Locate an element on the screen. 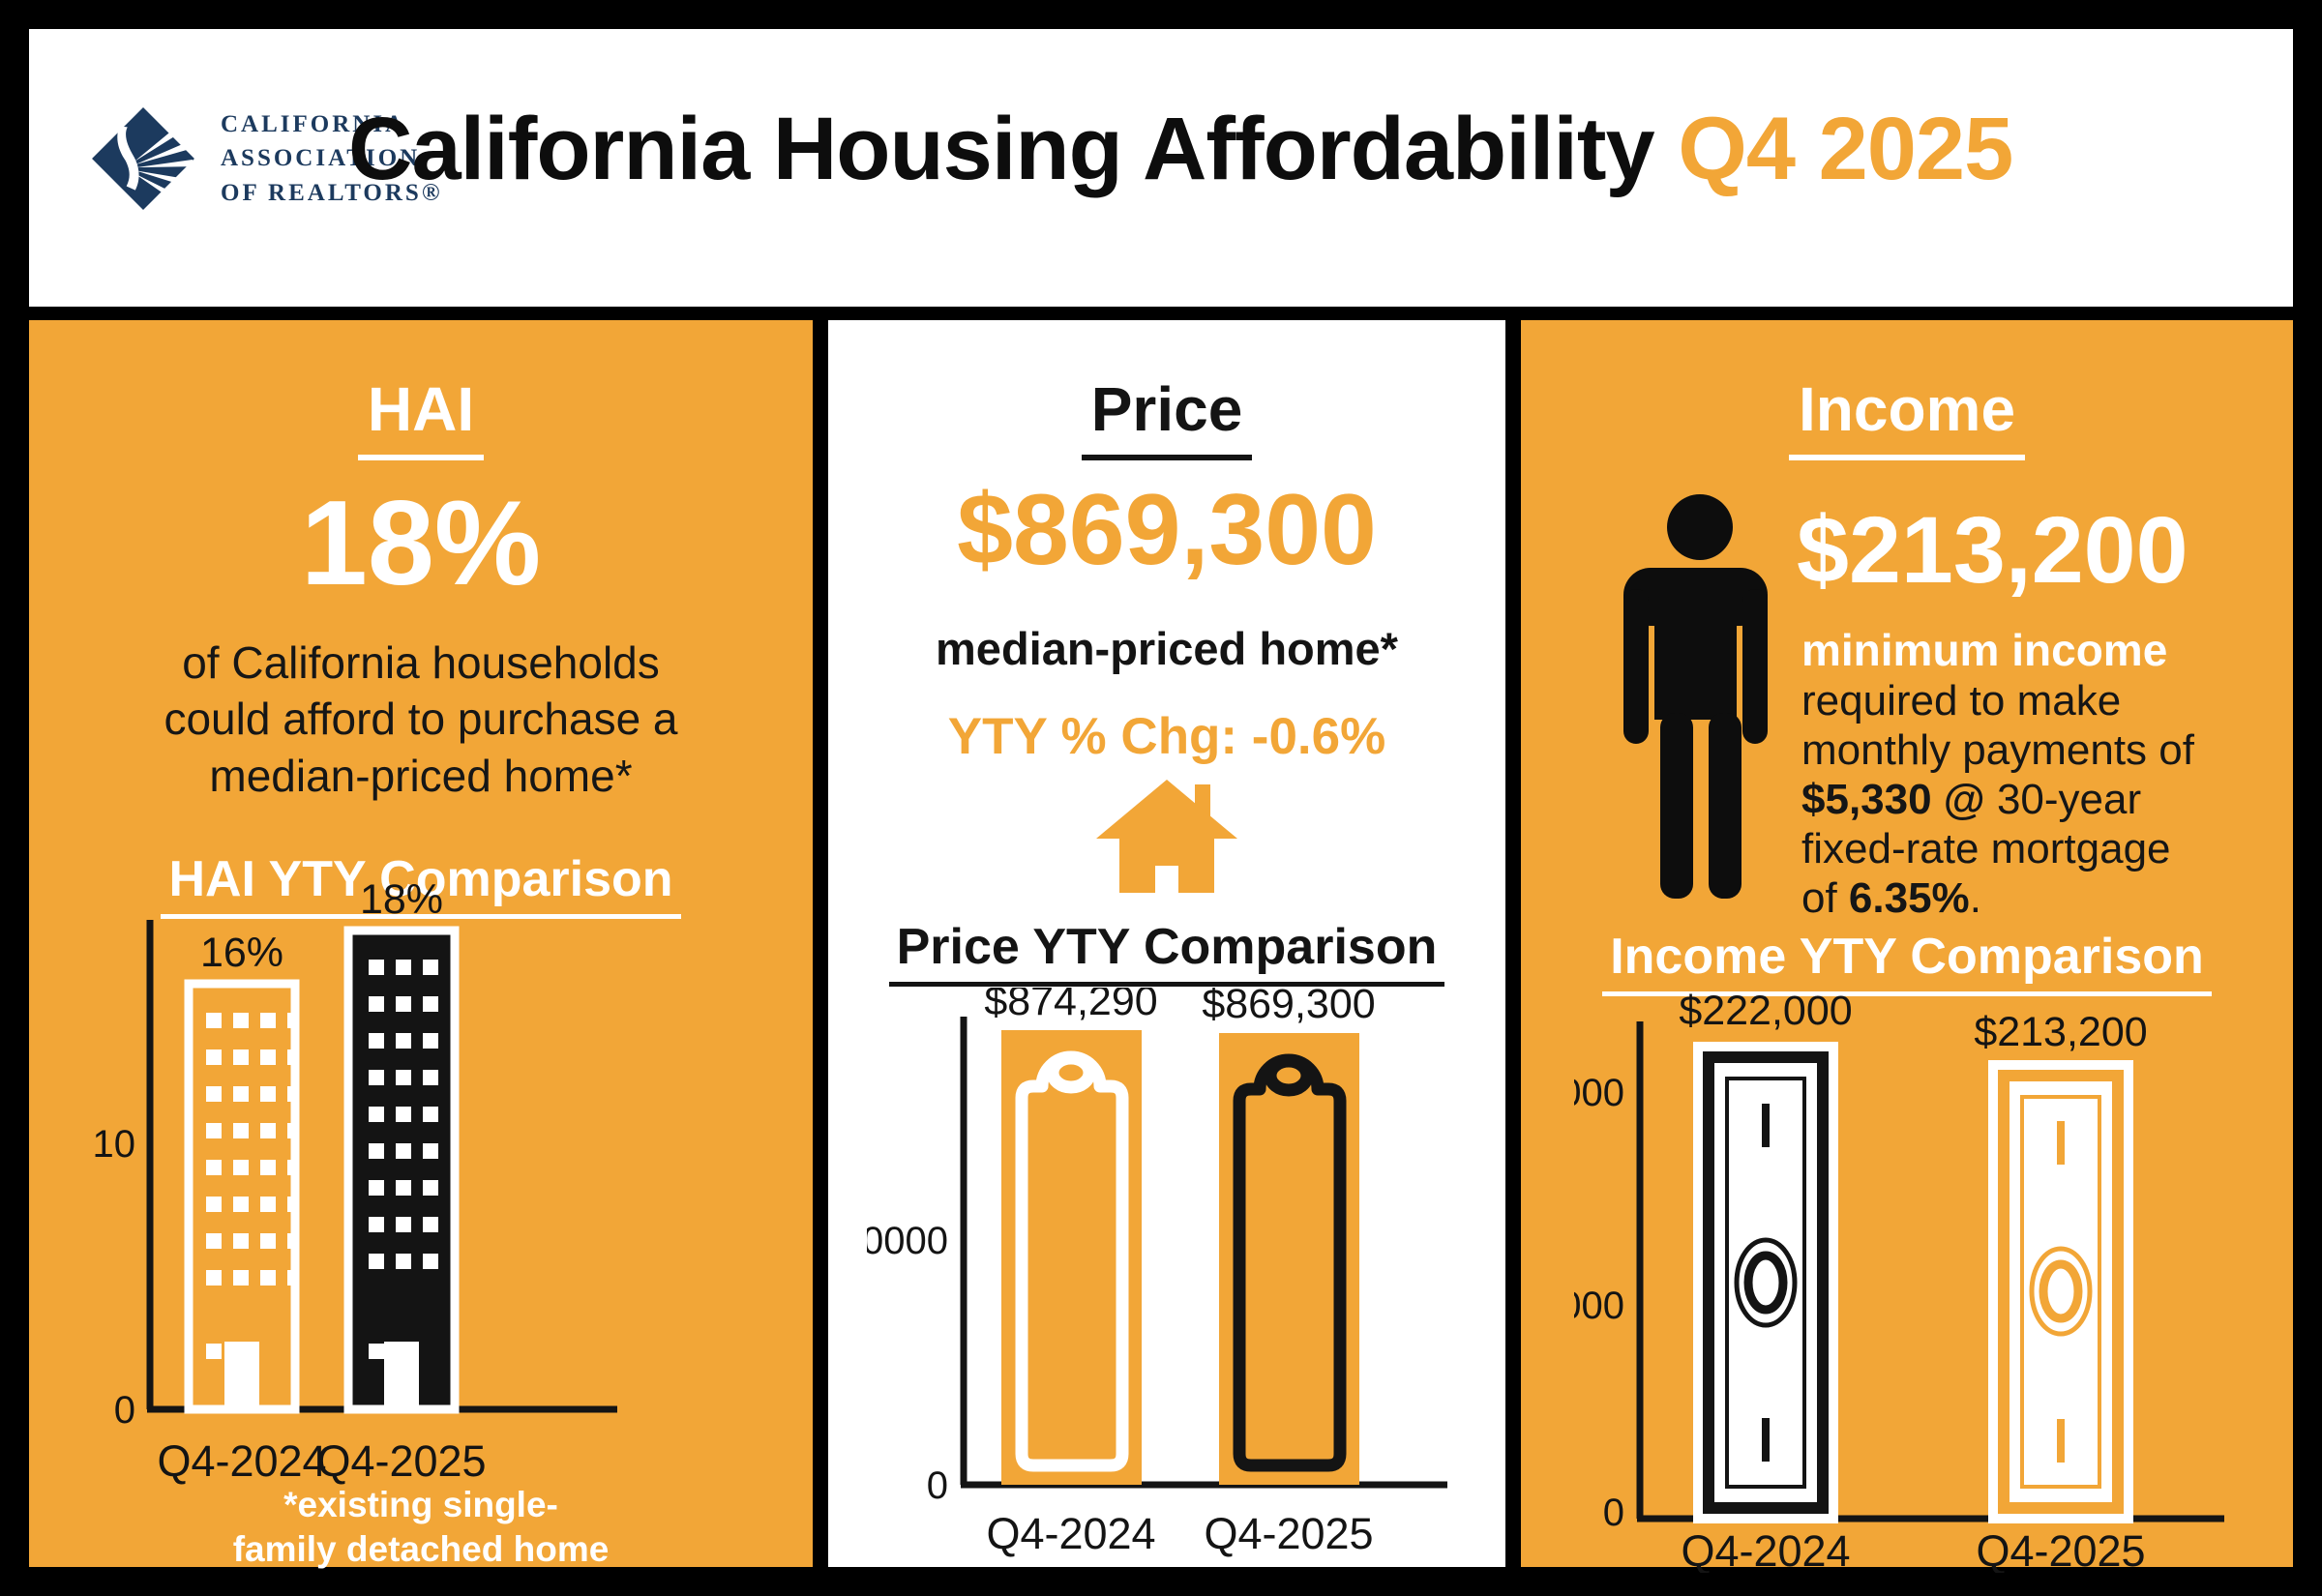  house-icon is located at coordinates (1166, 836).